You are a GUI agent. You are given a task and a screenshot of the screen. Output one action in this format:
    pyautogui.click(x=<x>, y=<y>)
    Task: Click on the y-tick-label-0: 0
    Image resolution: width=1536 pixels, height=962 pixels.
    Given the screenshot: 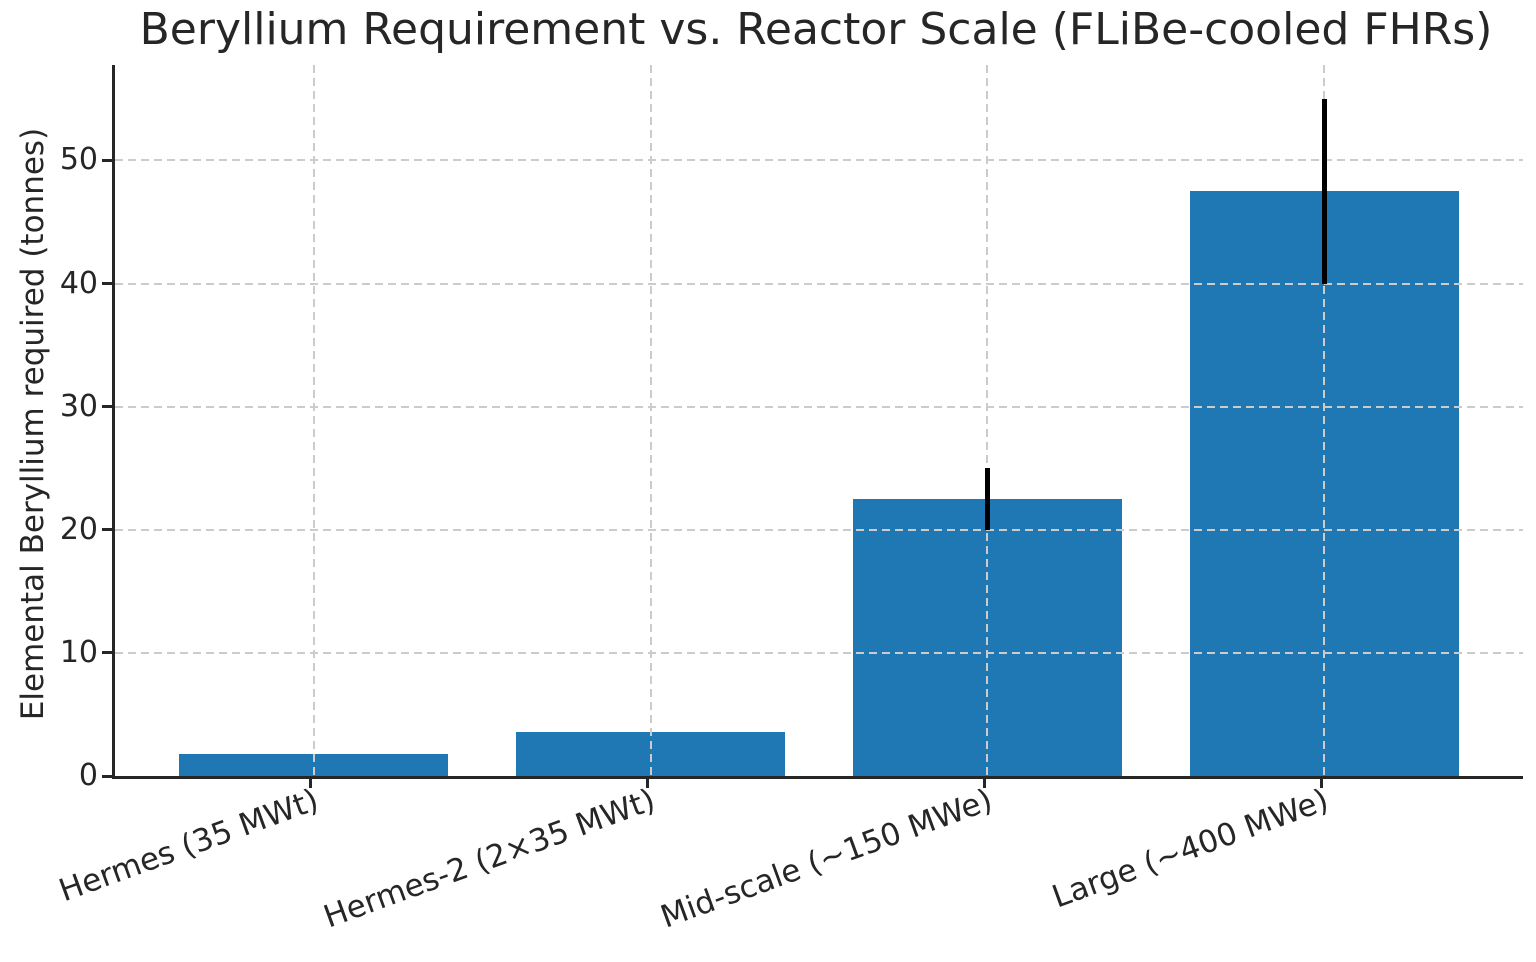 What is the action you would take?
    pyautogui.click(x=88, y=775)
    